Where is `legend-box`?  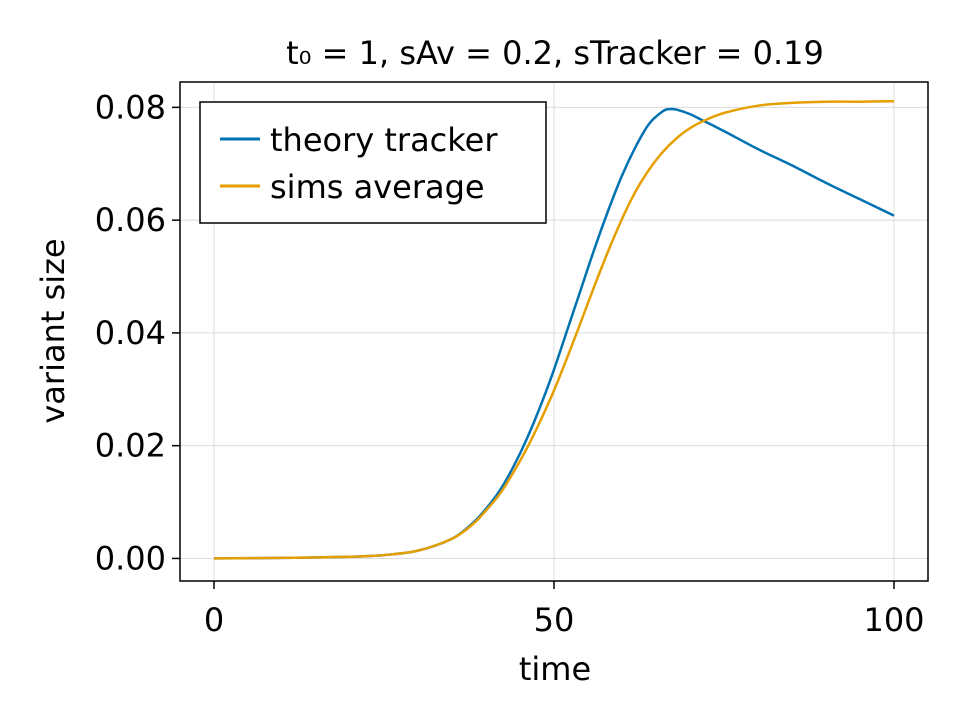 legend-box is located at coordinates (373, 162).